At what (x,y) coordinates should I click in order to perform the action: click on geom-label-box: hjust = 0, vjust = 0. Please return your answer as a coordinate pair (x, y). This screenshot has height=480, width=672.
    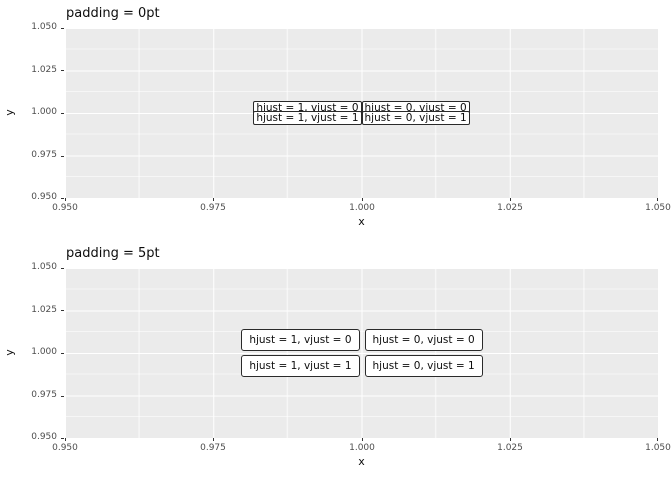
    Looking at the image, I should click on (423, 340).